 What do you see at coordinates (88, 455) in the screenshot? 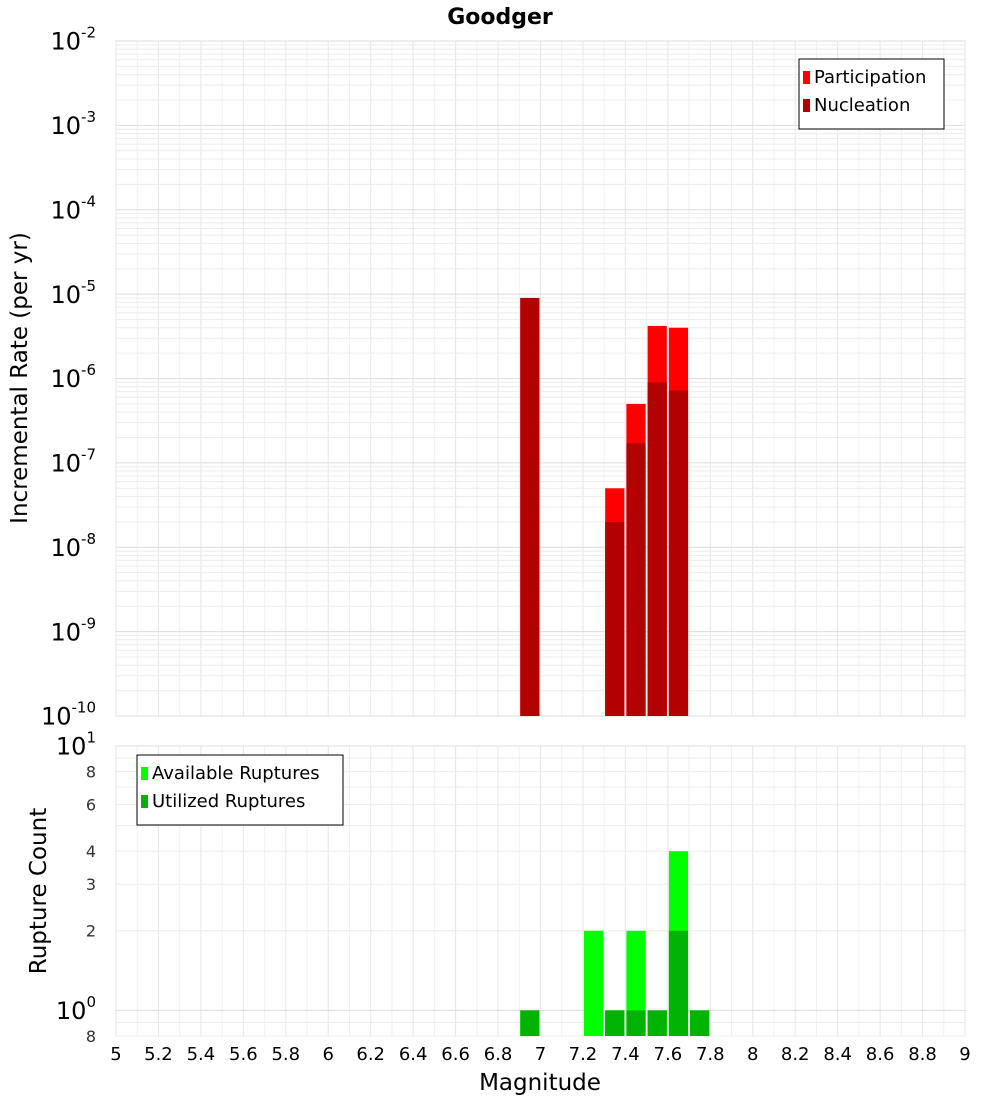
I see `y-tick-exponent: -7` at bounding box center [88, 455].